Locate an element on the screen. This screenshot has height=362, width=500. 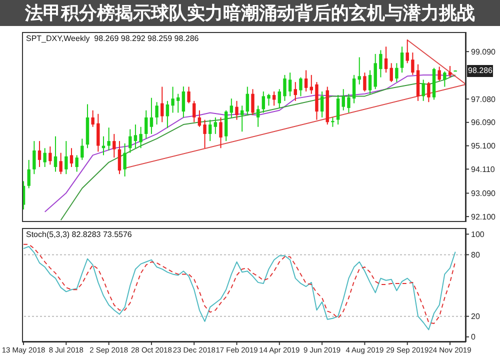
annotation: 98.286 is located at coordinates (480, 70).